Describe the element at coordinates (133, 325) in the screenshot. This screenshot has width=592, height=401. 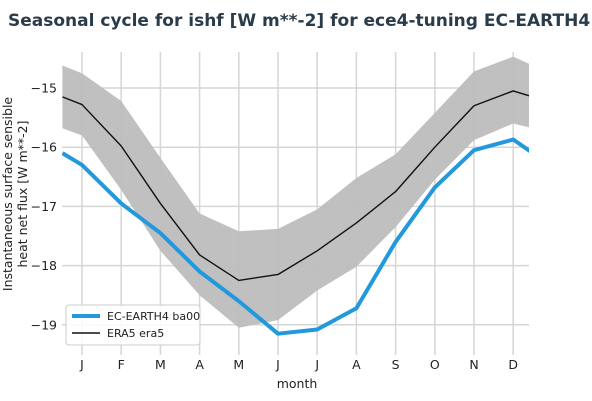
I see `legend: EC-EARTH4 ba00 ERA5 era5` at that location.